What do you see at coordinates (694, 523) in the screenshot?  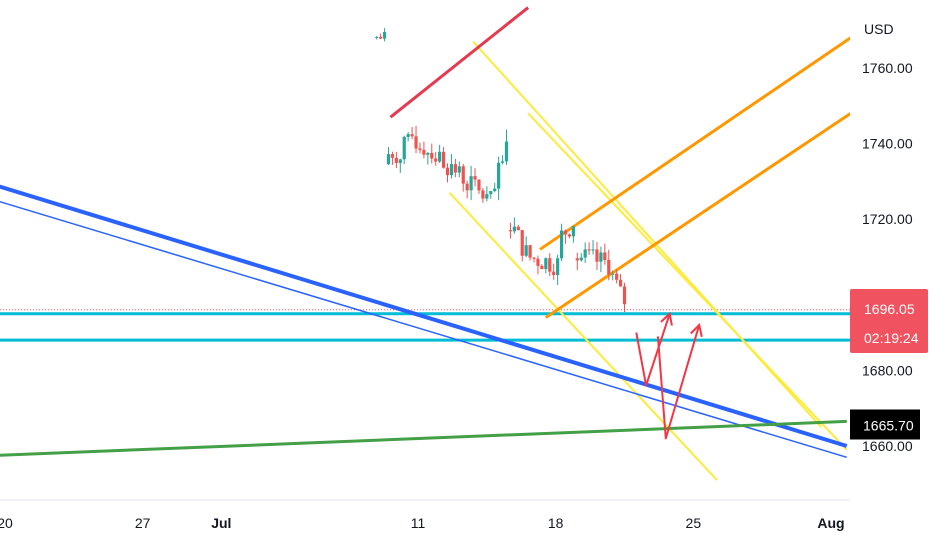 I see `time-tick-label: 25` at bounding box center [694, 523].